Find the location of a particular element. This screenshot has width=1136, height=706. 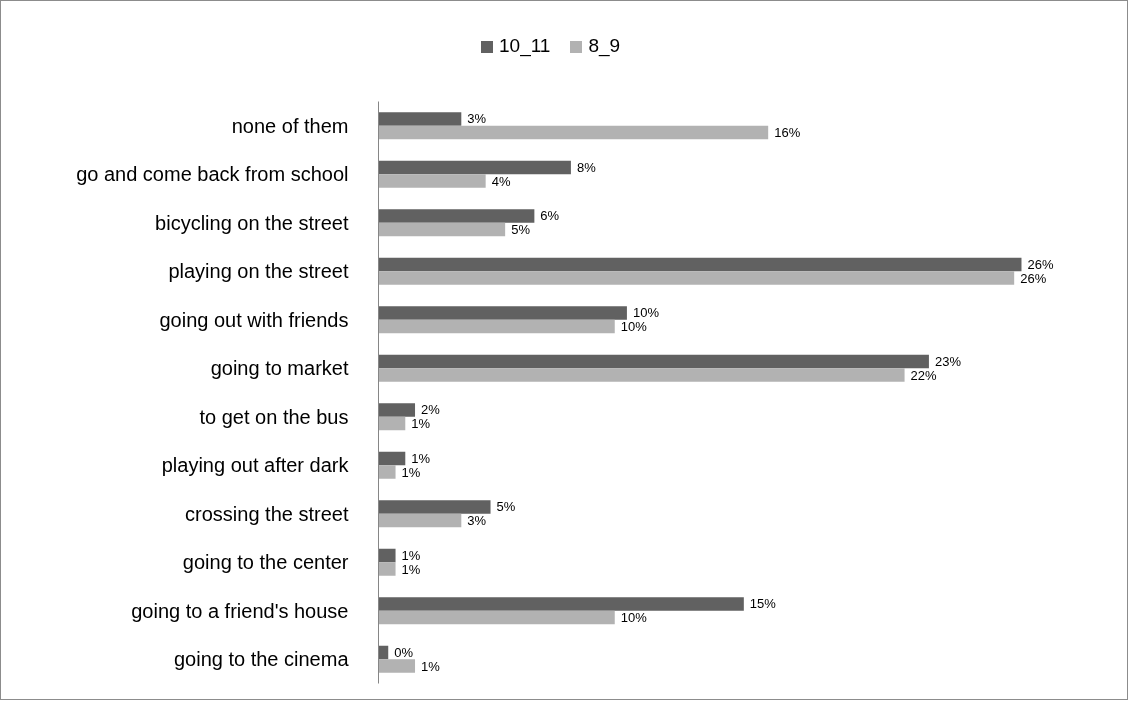

y-tick-label: crossing the street is located at coordinates (267, 513).